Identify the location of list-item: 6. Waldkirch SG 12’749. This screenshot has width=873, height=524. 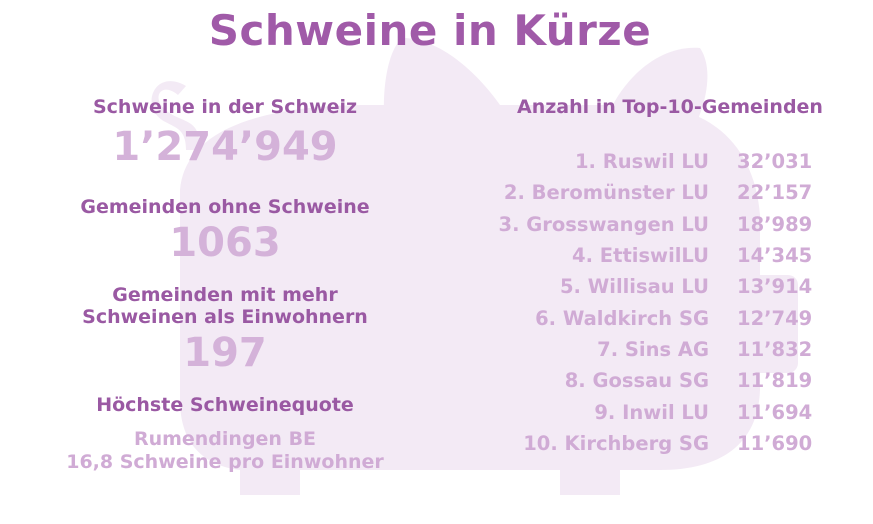
(660, 317).